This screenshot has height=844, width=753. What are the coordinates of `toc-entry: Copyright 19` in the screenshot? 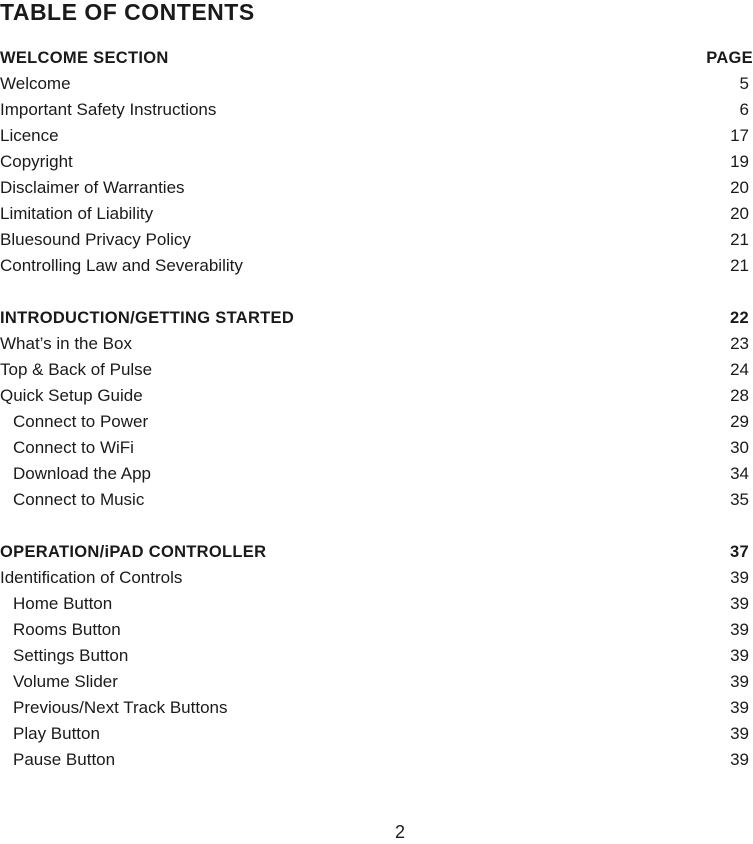 It's located at (374, 162).